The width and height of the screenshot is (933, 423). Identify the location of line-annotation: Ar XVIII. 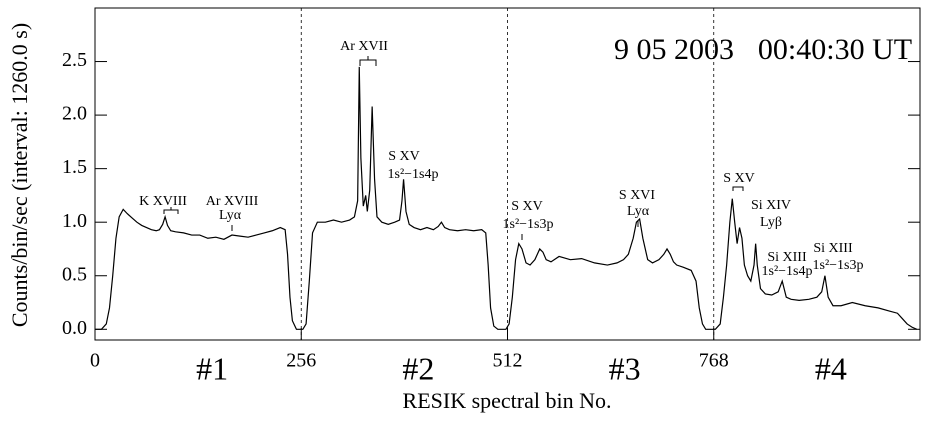
(232, 201).